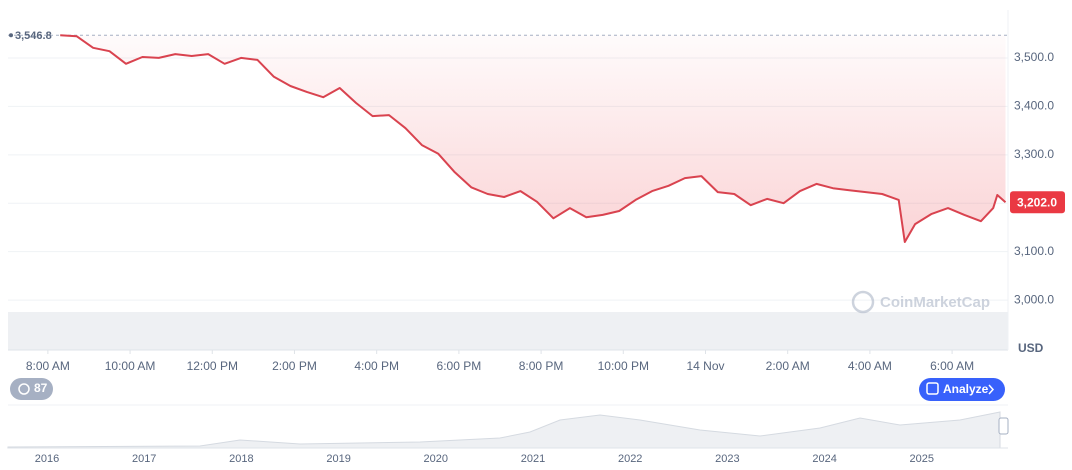  Describe the element at coordinates (705, 366) in the screenshot. I see `x-tick-label: 14 Nov` at that location.